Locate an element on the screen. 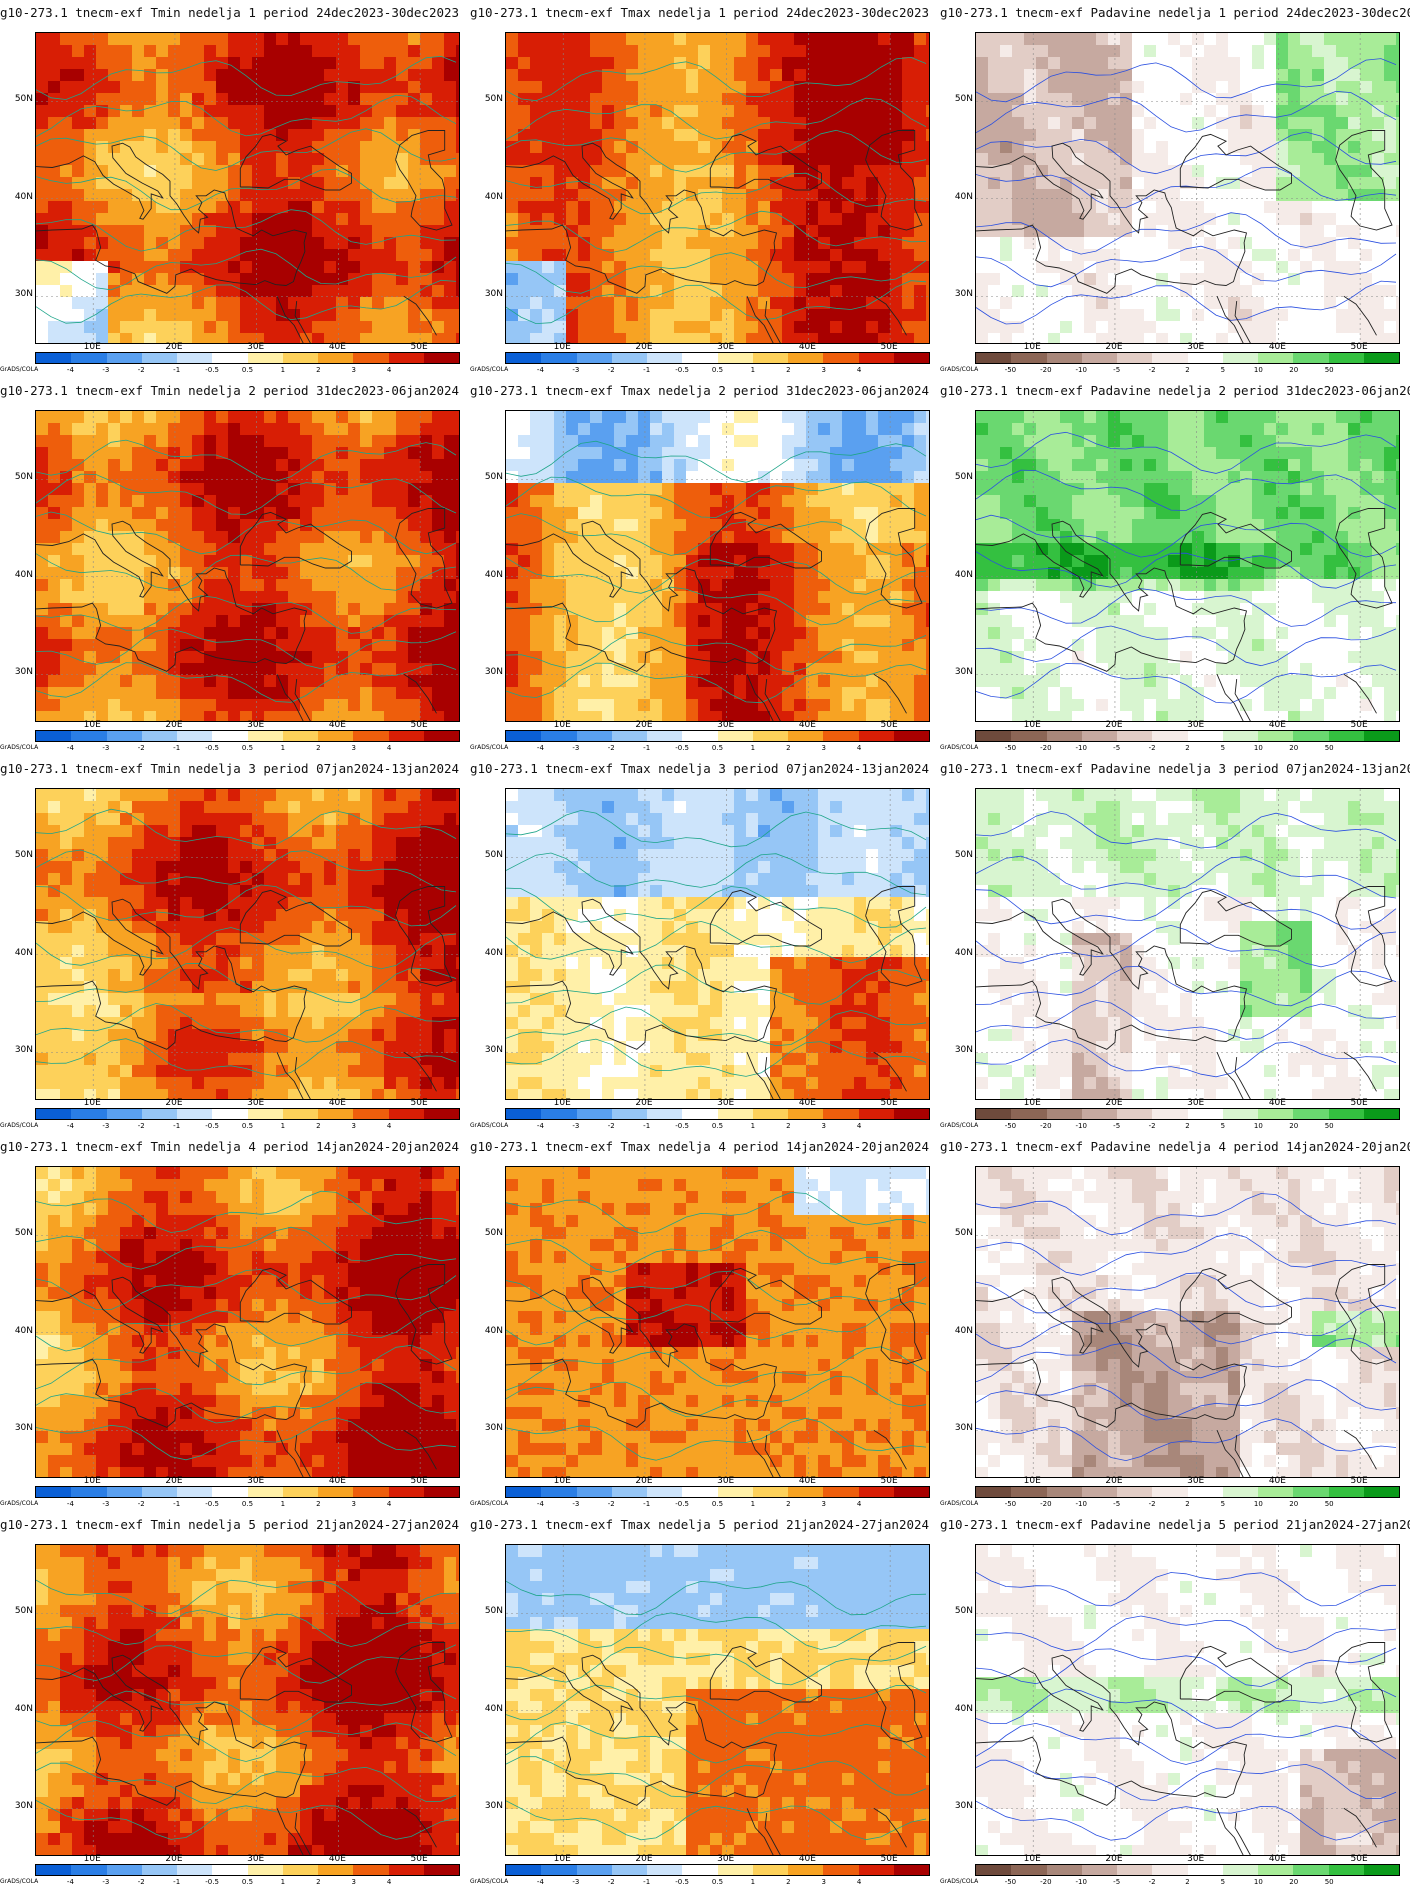 This screenshot has height=1895, width=1425. isoline is located at coordinates (1186, 80).